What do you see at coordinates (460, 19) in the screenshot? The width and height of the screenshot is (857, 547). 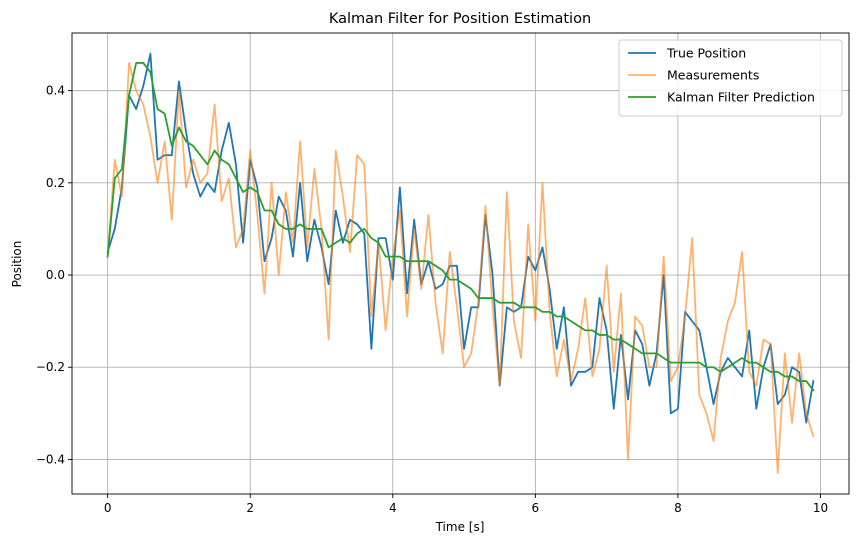 I see `chart-title: Kalman Filter for Position Estimation` at bounding box center [460, 19].